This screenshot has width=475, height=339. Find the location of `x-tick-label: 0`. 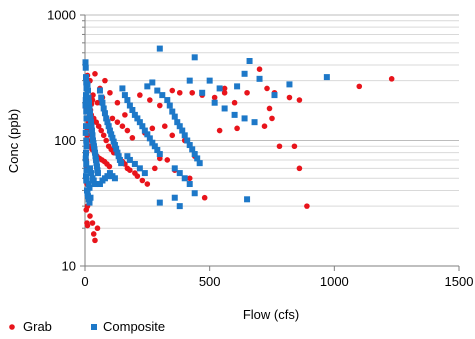

x-tick-label: 0 is located at coordinates (84, 281).